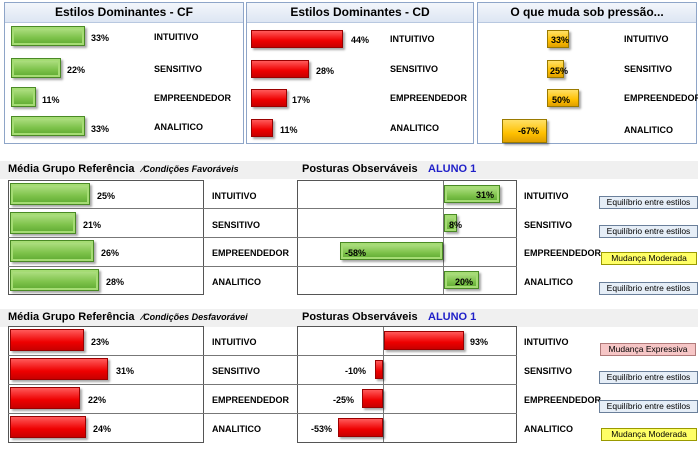 This screenshot has width=698, height=454. I want to click on desf-status-empreendedor: Equilíbrio entre estilos, so click(648, 406).